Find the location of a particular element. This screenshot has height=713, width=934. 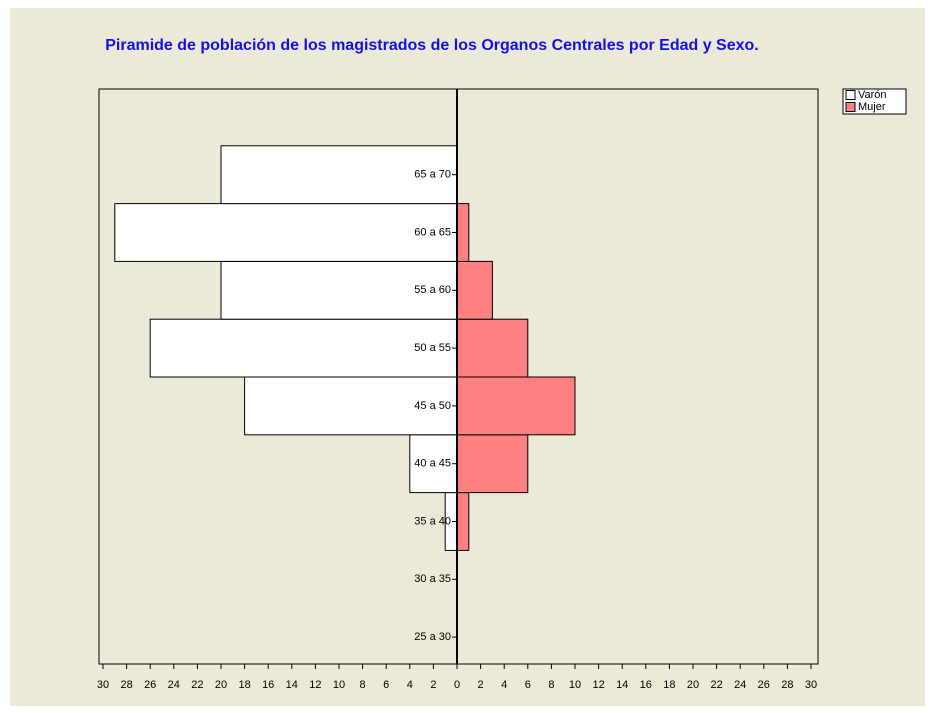

y-tick-label: 60 a 65 is located at coordinates (432, 232).